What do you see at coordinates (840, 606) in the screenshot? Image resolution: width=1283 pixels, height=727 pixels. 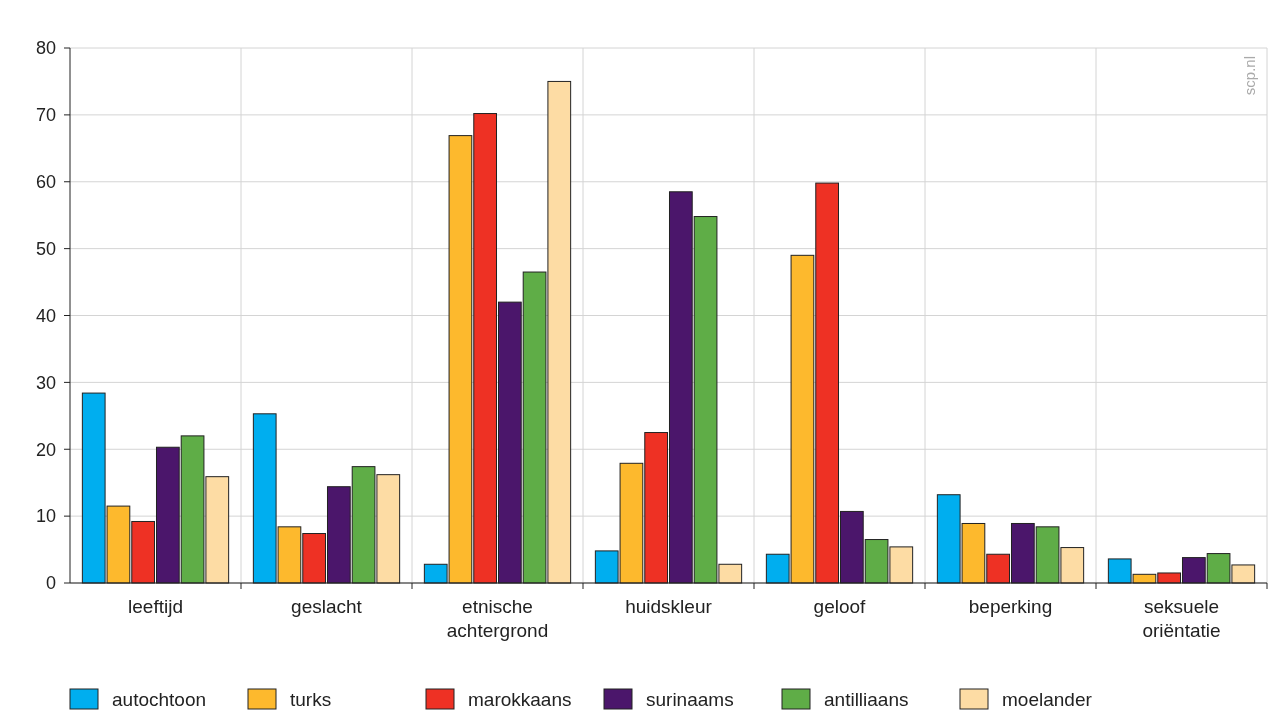 I see `x-tick-label: geloof` at bounding box center [840, 606].